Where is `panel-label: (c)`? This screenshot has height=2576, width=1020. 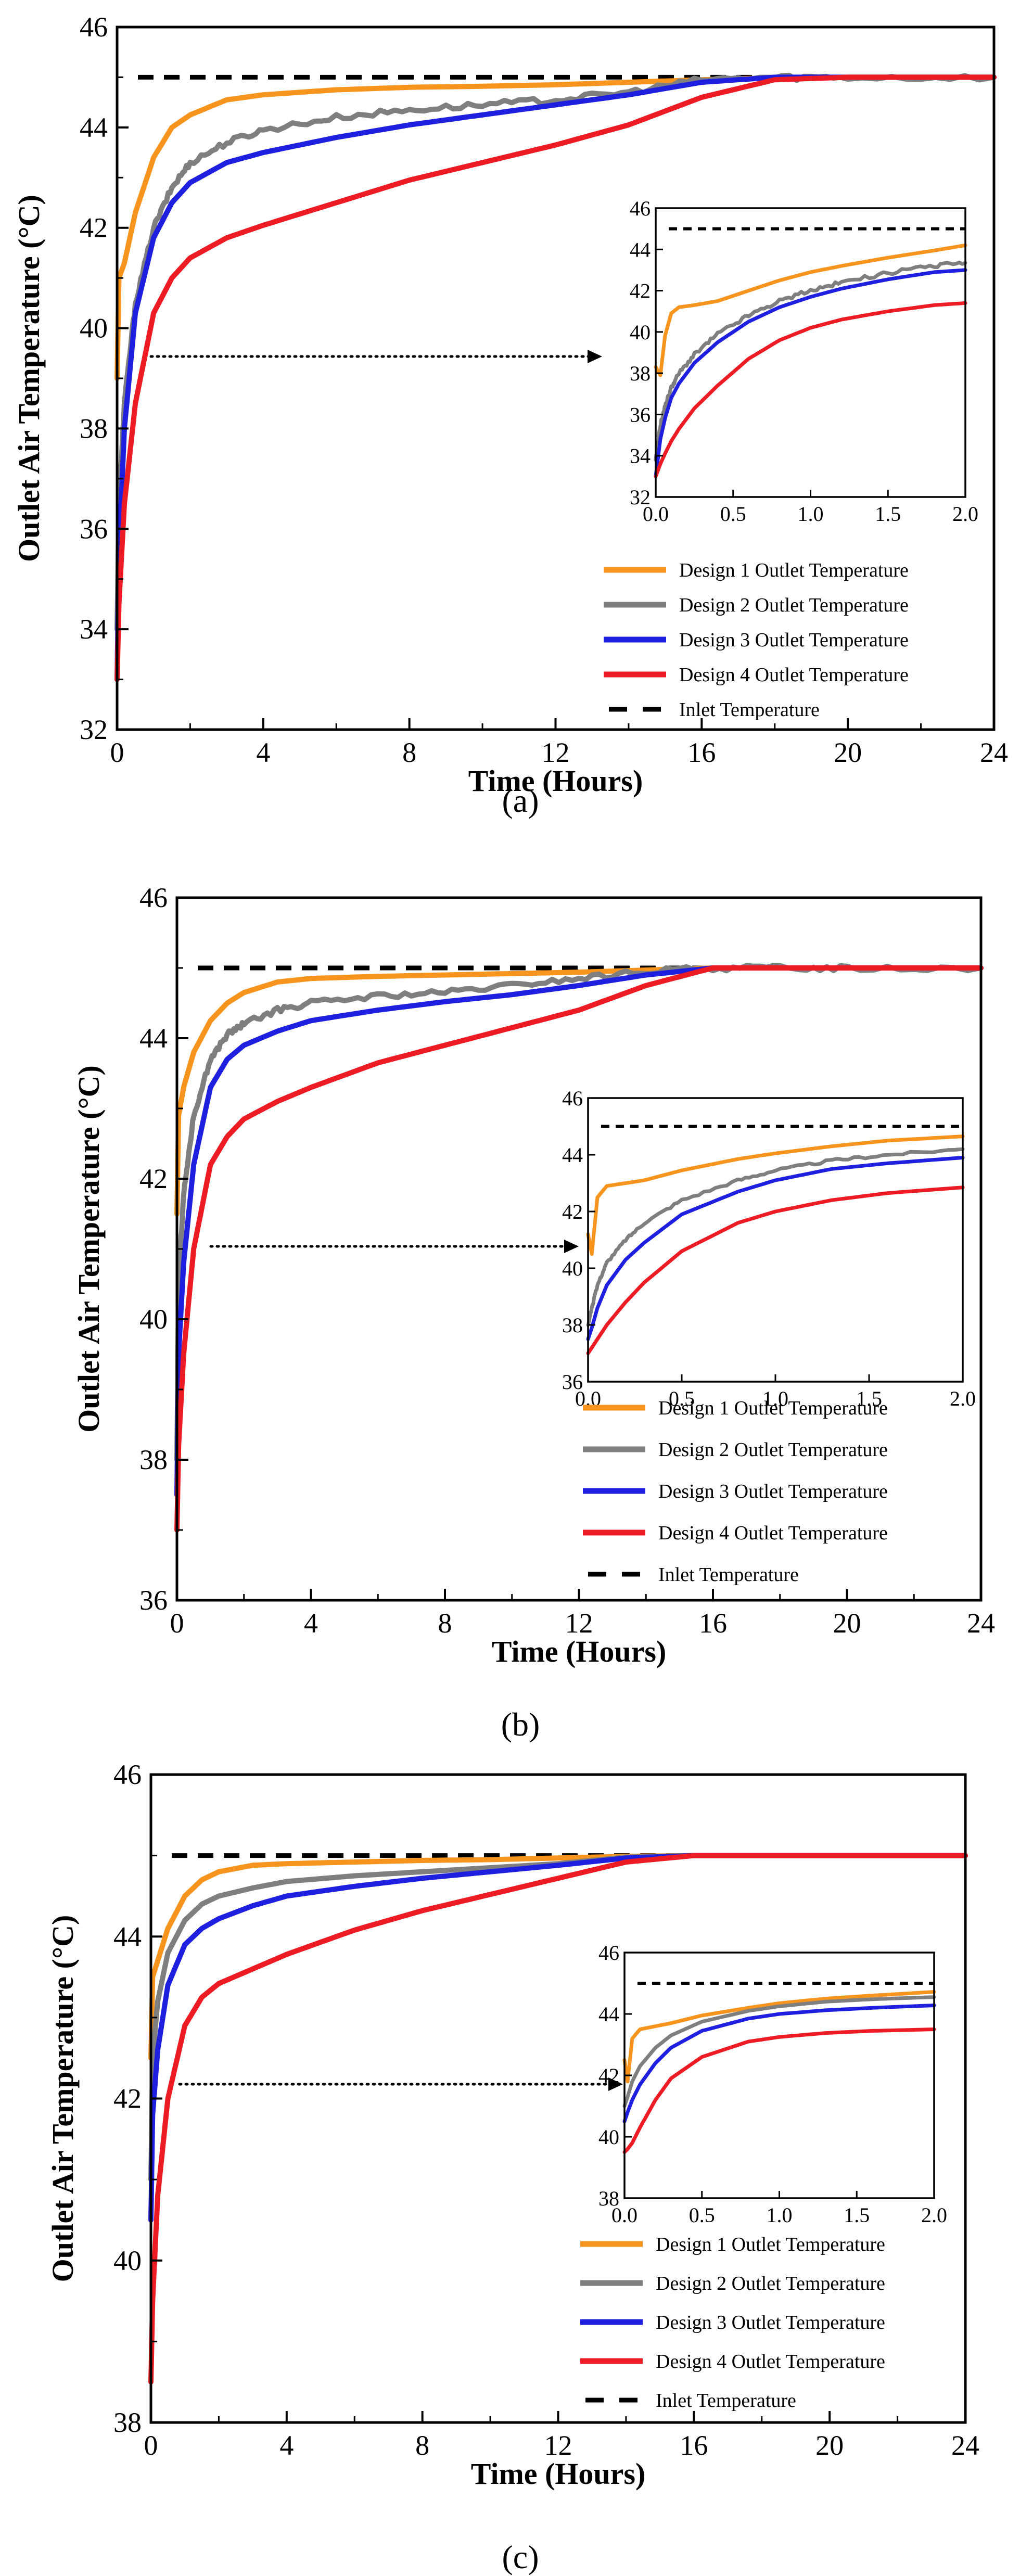 panel-label: (c) is located at coordinates (521, 2557).